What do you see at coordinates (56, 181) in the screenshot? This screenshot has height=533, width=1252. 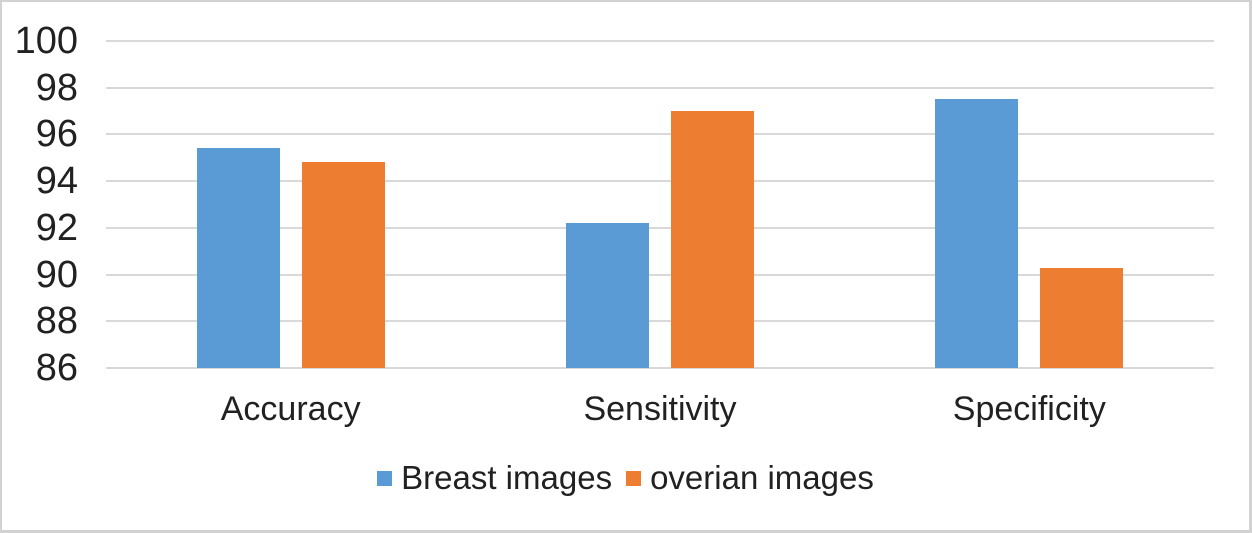 I see `y-axis-tick-label: 94` at bounding box center [56, 181].